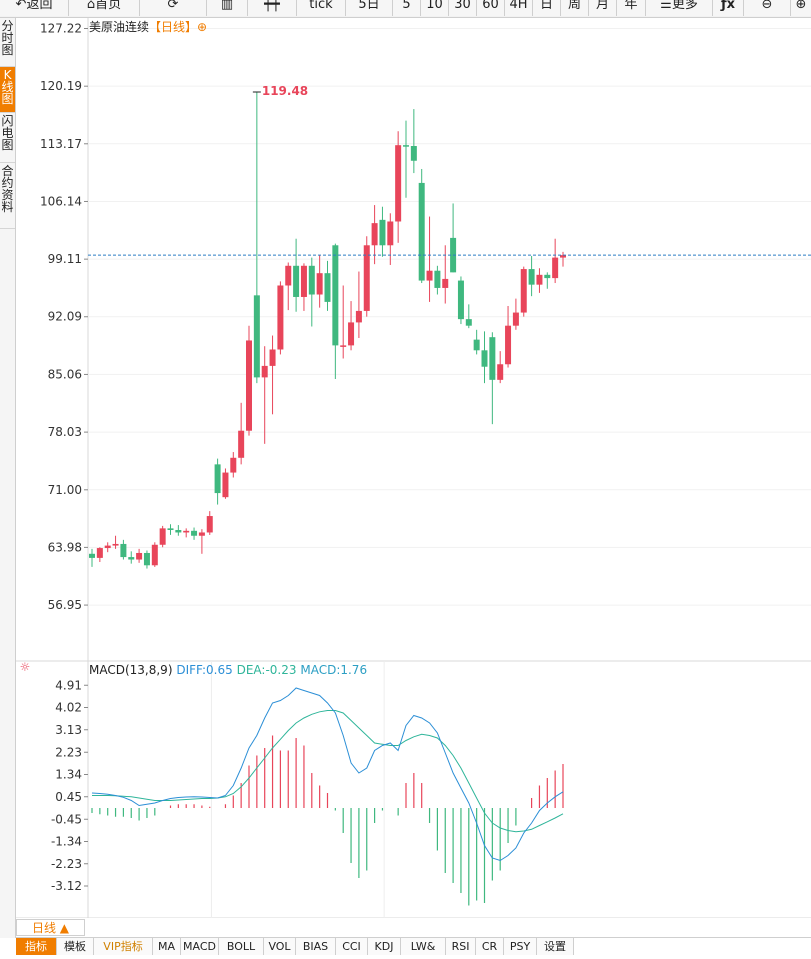  What do you see at coordinates (91, 6) in the screenshot?
I see `home-icon: ⌂` at bounding box center [91, 6].